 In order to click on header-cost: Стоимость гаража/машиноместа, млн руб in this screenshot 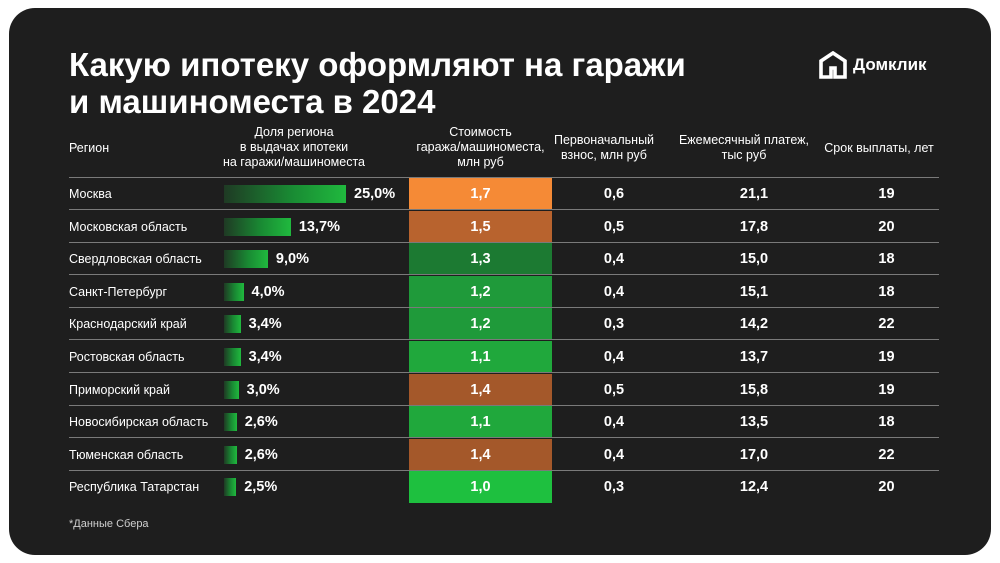, I will do `click(480, 147)`.